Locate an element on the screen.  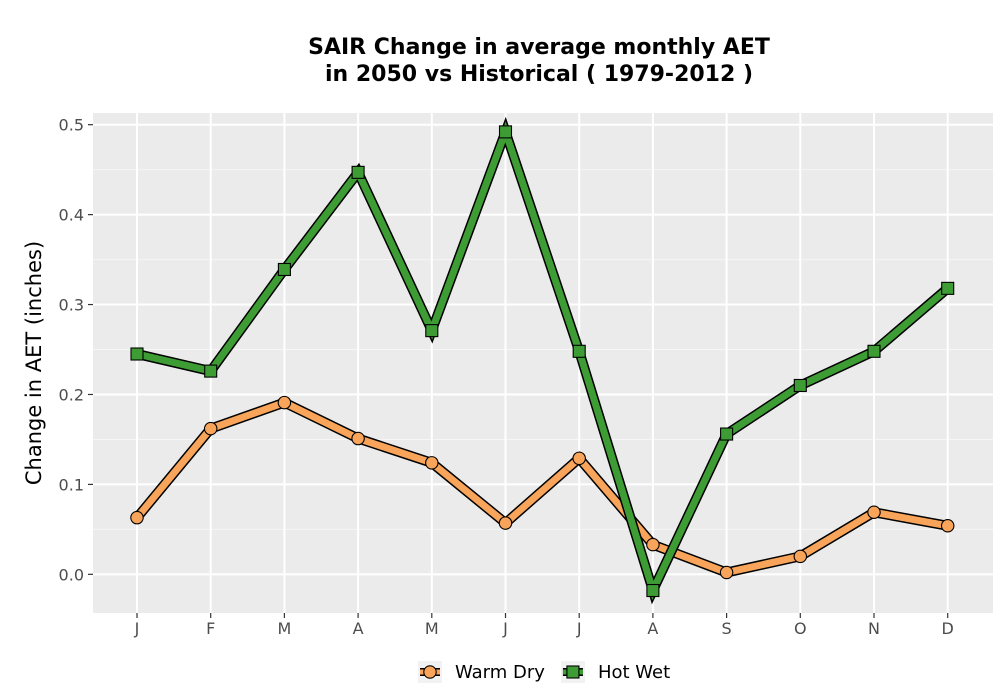
x-tick-label: F is located at coordinates (210, 628).